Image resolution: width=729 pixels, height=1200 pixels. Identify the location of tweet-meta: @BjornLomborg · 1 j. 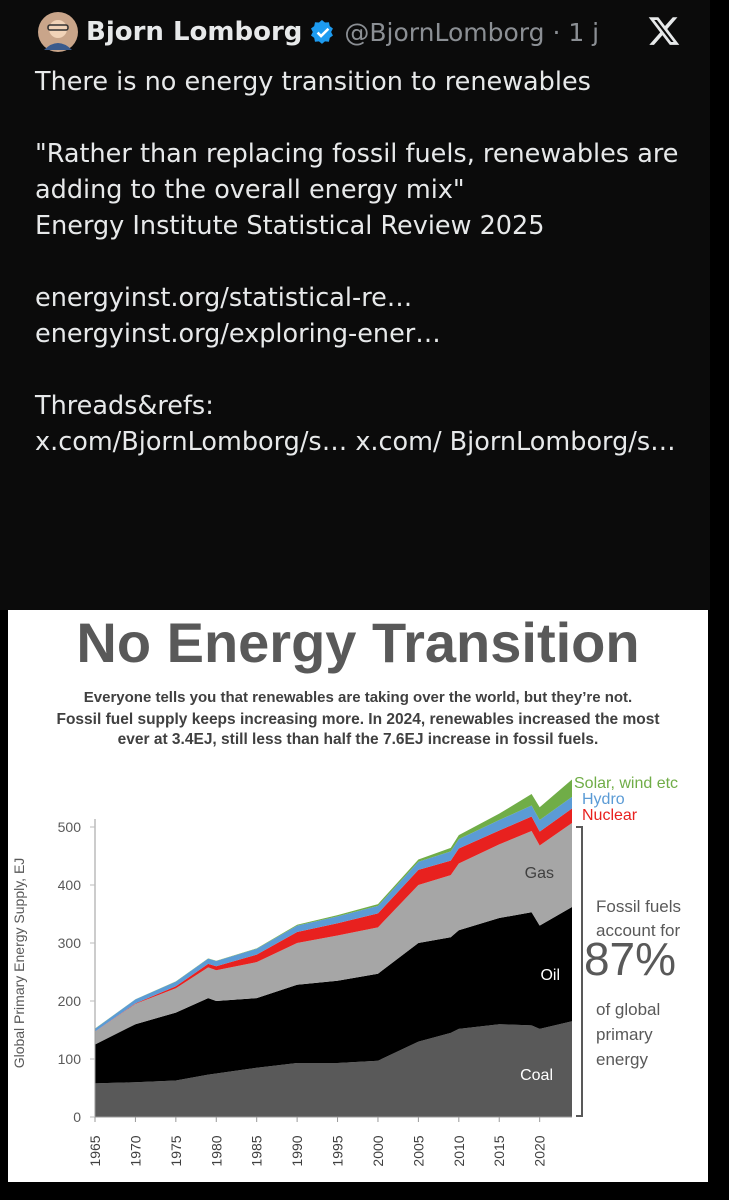
(472, 32).